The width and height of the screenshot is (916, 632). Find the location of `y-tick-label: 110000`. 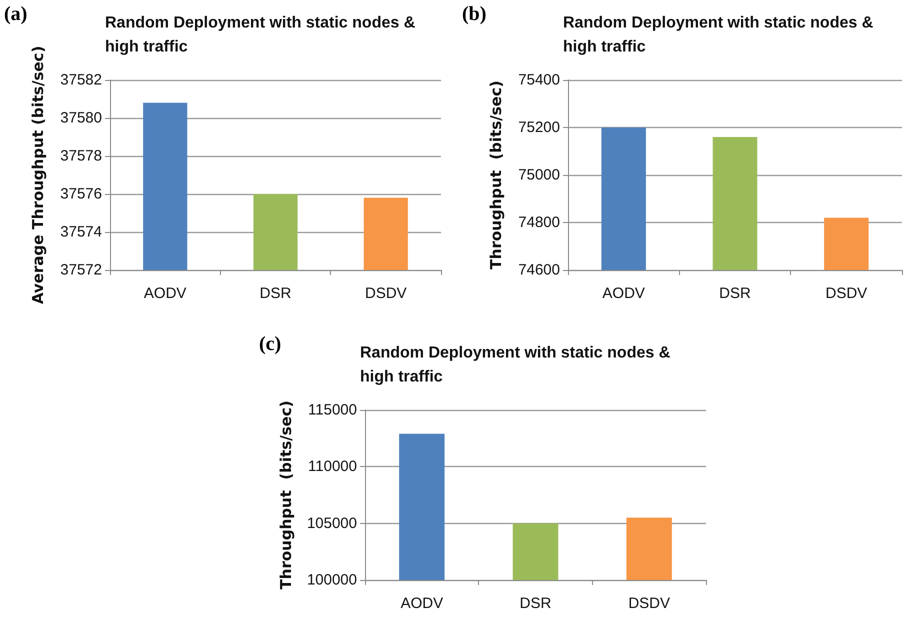

y-tick-label: 110000 is located at coordinates (332, 467).